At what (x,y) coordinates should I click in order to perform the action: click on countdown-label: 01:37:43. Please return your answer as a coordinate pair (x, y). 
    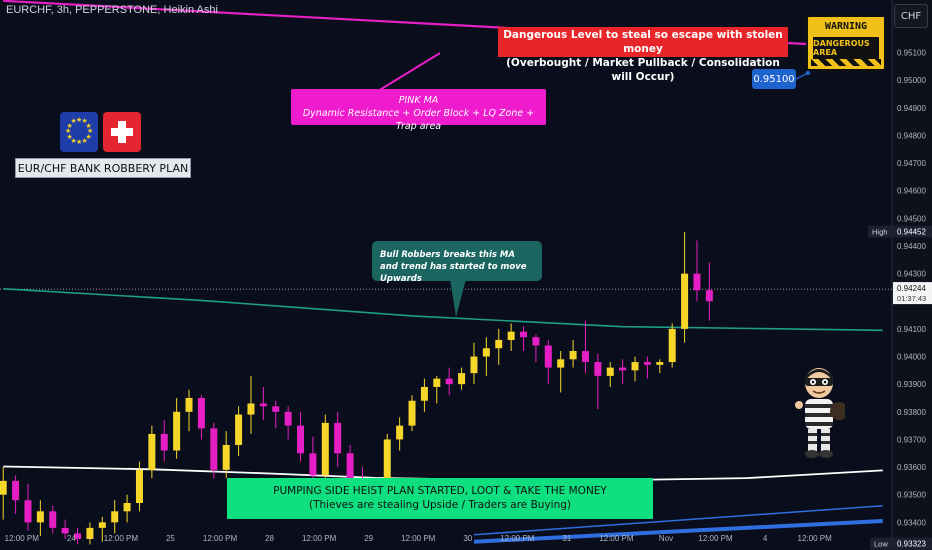
    Looking at the image, I should click on (911, 298).